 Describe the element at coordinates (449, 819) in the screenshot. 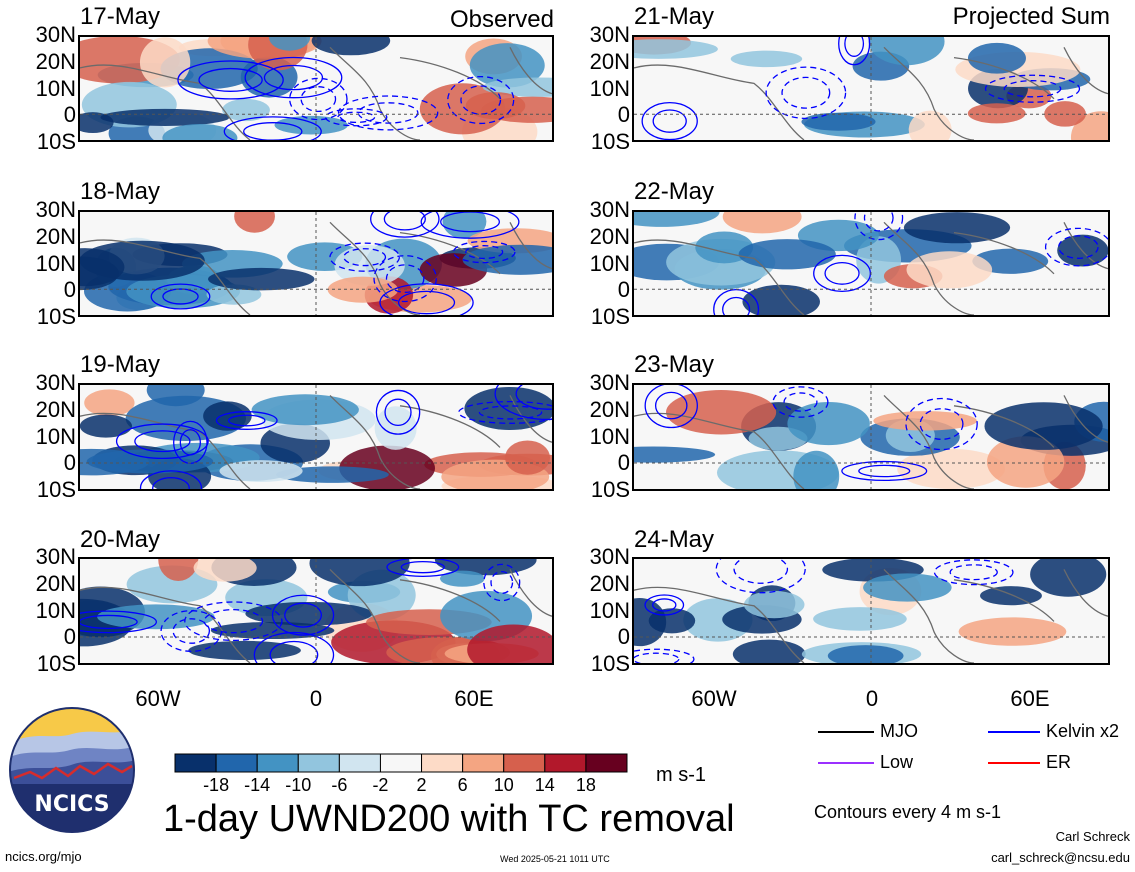

I see `chart-title: 1-day UWND200 with TC removal` at that location.